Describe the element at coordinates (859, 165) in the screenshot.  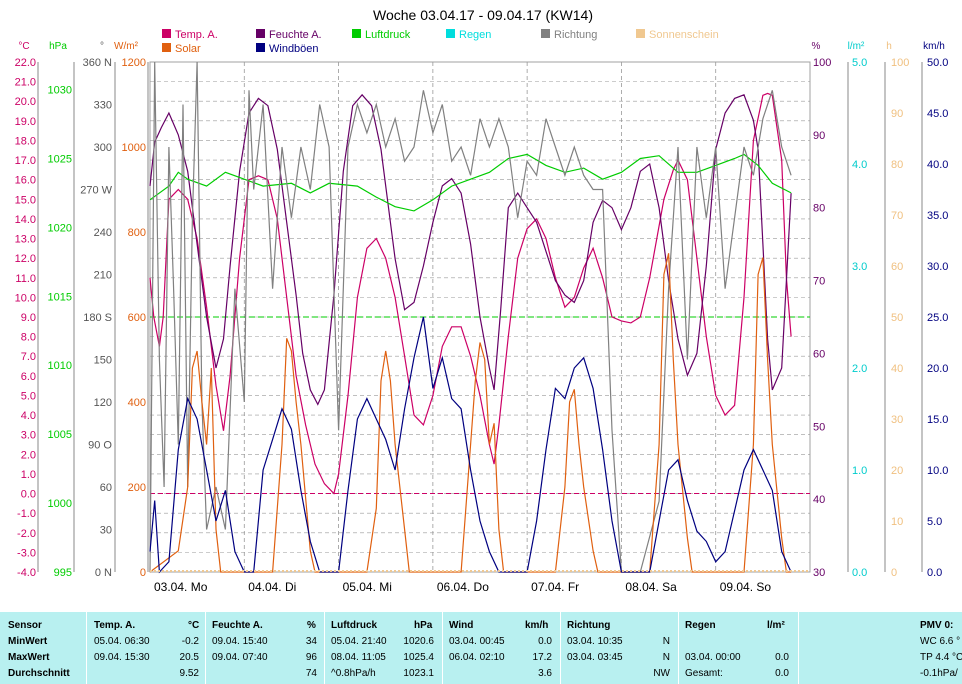
I see `rain-tick-label: 4.0` at that location.